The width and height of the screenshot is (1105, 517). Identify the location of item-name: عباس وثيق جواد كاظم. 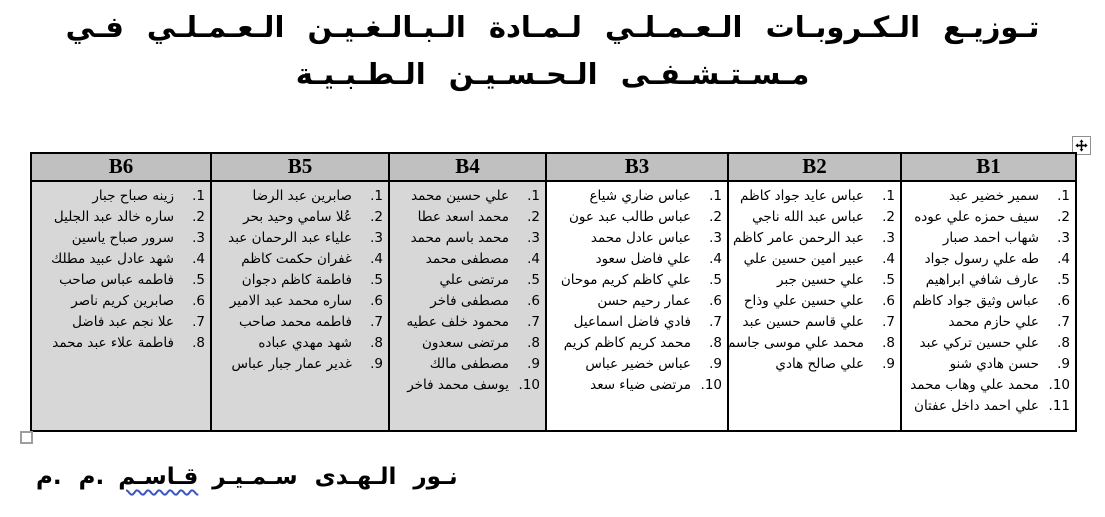
(975, 301).